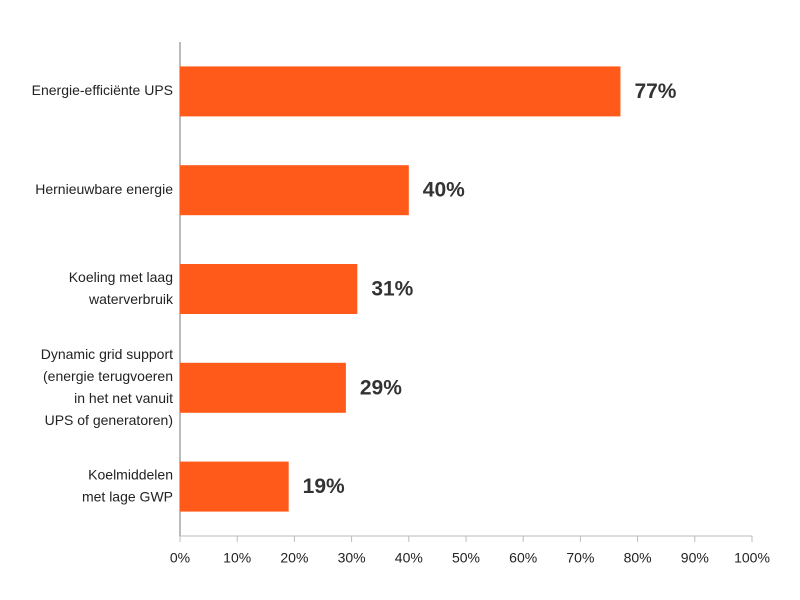 The height and width of the screenshot is (600, 800). Describe the element at coordinates (638, 558) in the screenshot. I see `x-tick-label: 80%` at that location.